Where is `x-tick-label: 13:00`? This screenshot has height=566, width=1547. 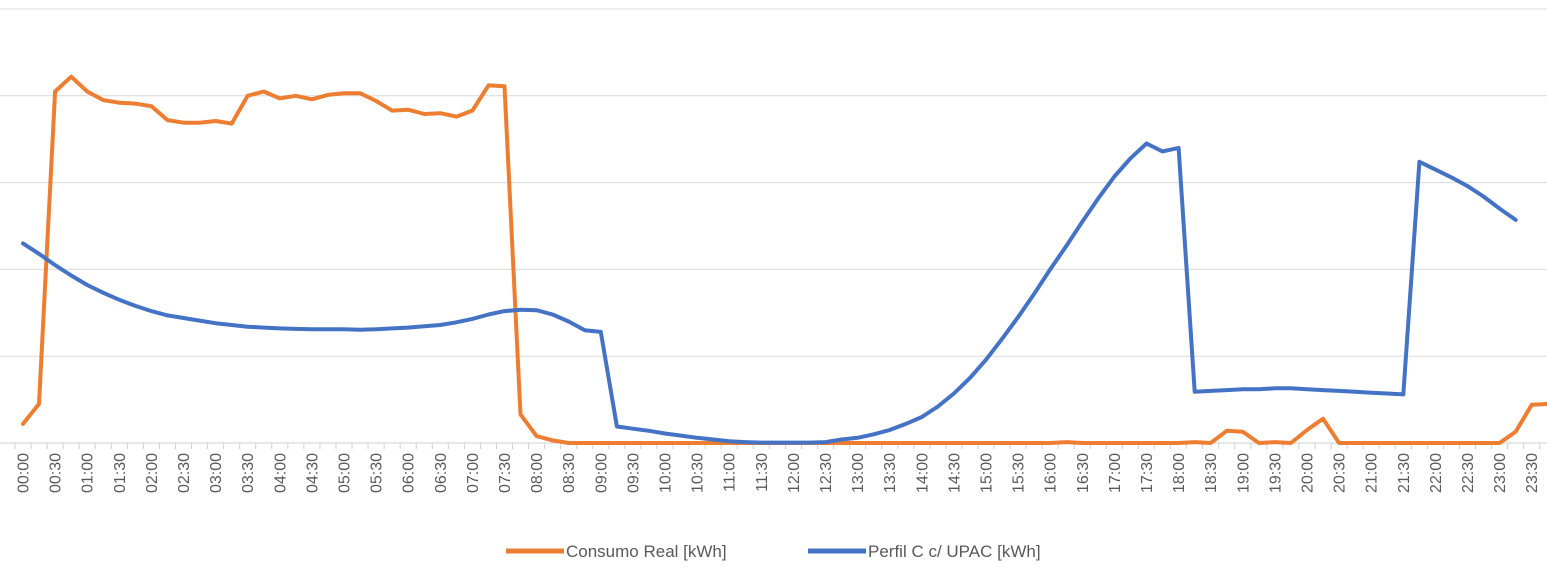 x-tick-label: 13:00 is located at coordinates (858, 473).